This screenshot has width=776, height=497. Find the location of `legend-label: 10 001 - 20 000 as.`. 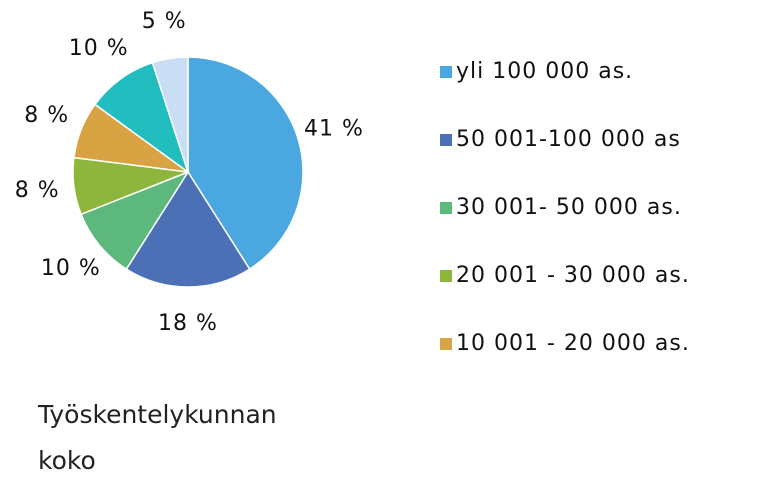

legend-label: 10 001 - 20 000 as. is located at coordinates (573, 343).